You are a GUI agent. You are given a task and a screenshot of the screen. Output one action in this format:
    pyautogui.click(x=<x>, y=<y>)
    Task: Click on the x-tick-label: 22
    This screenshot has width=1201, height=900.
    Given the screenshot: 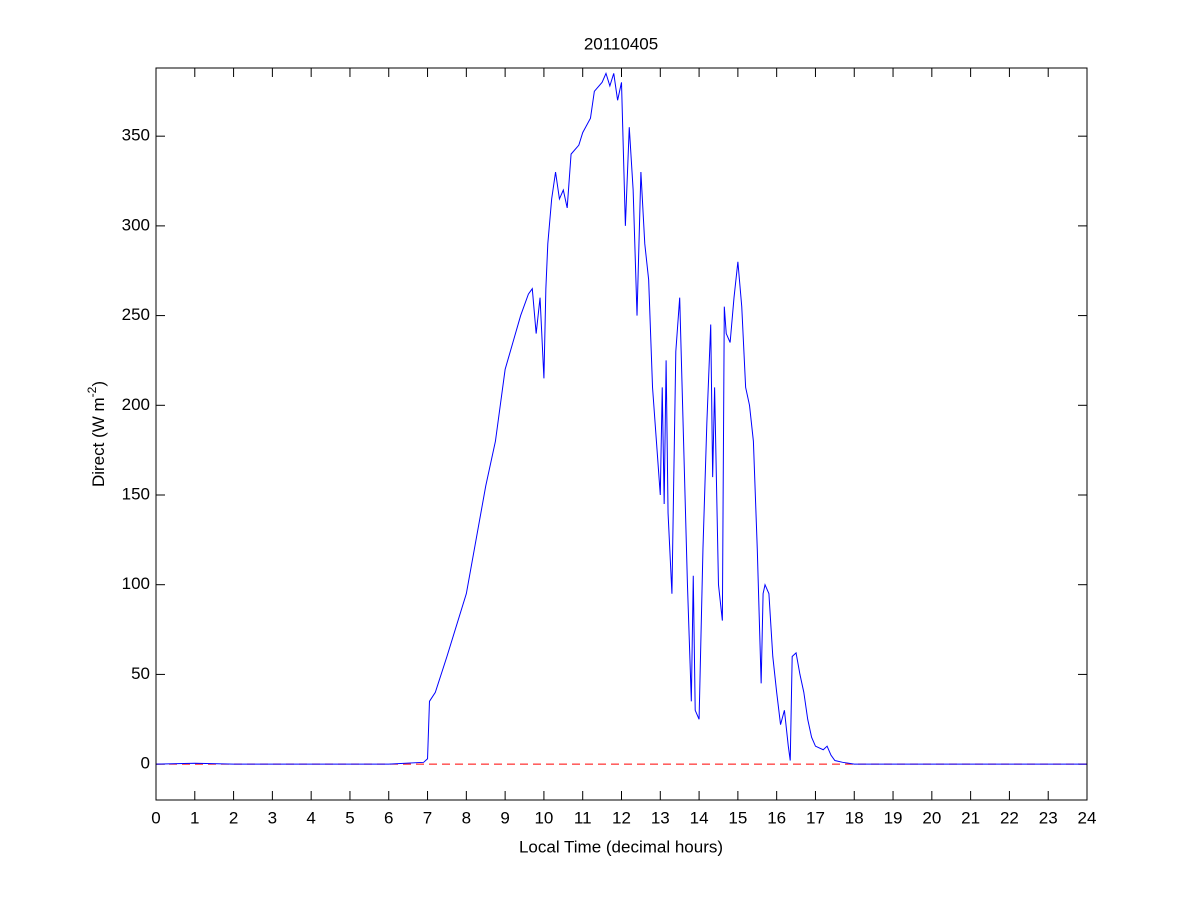 What is the action you would take?
    pyautogui.click(x=1009, y=817)
    